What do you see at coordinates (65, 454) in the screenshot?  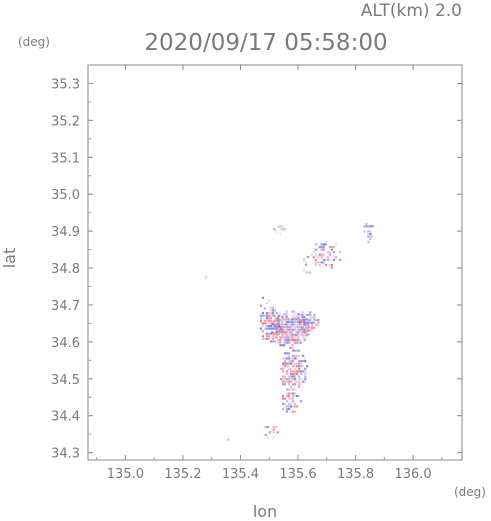 I see `y-tick-label: 34.3` at bounding box center [65, 454].